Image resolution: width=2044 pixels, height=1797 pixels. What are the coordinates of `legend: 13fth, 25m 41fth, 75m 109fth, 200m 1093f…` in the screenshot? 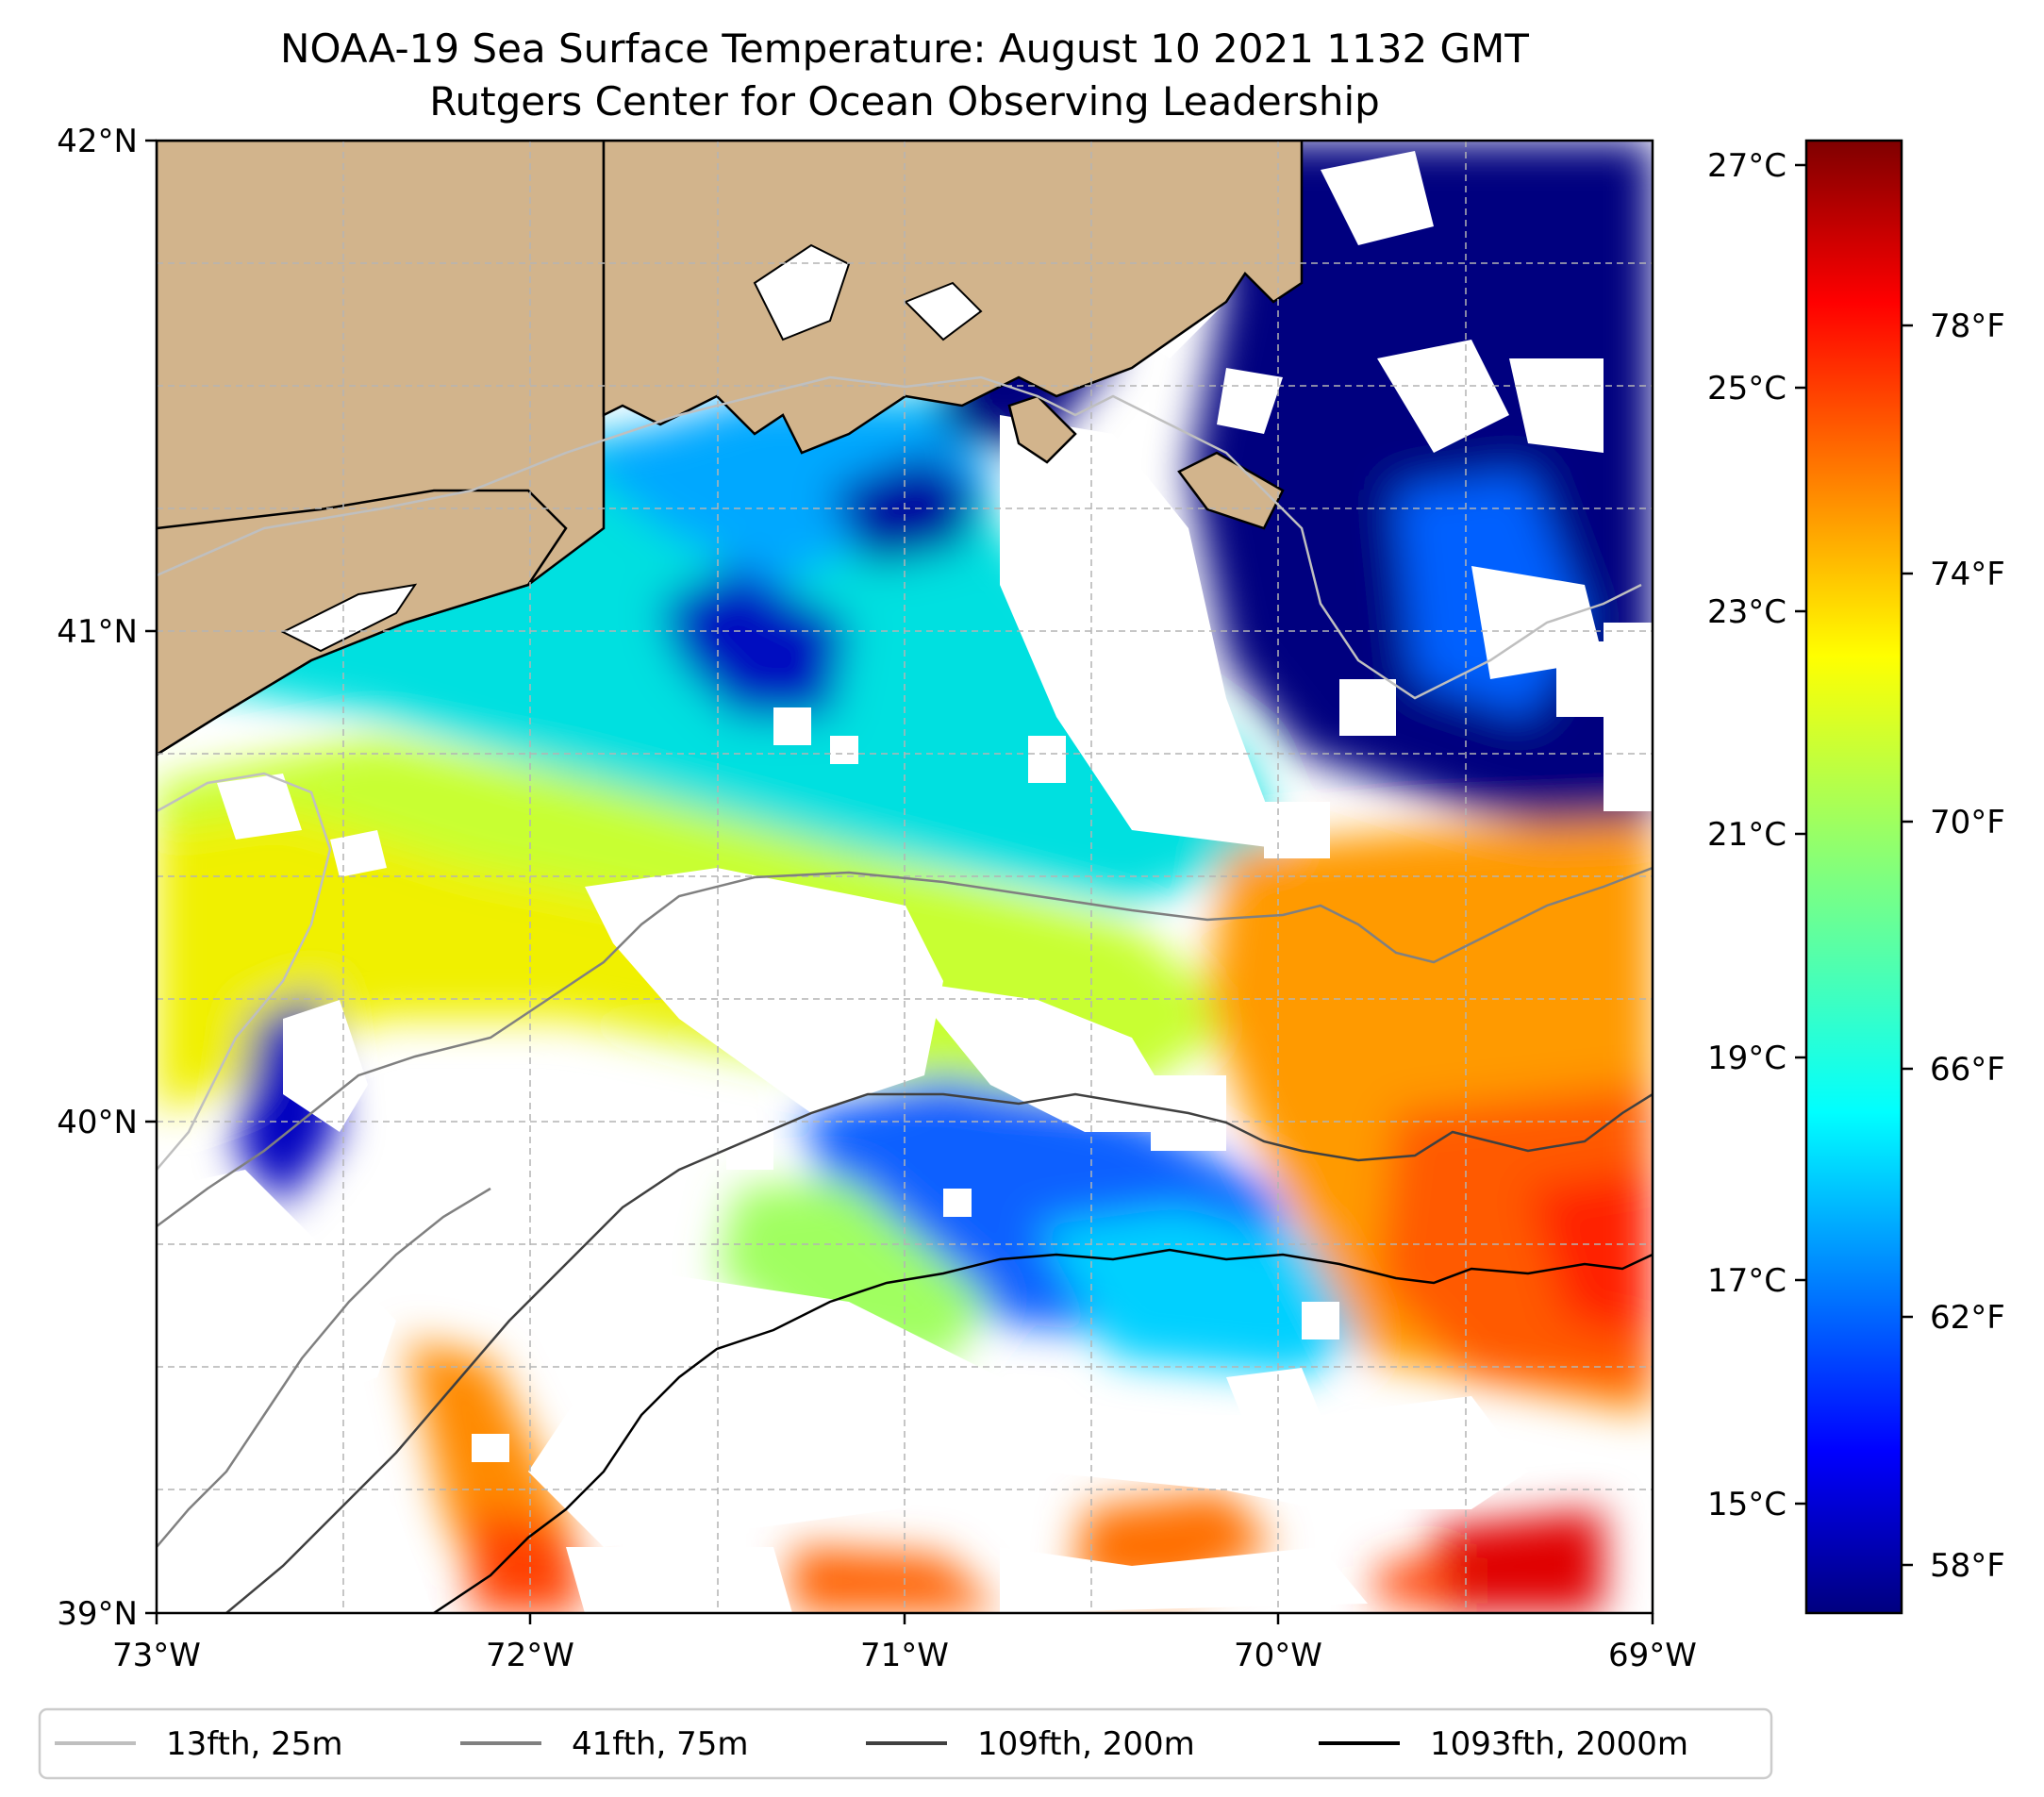 It's located at (905, 1743).